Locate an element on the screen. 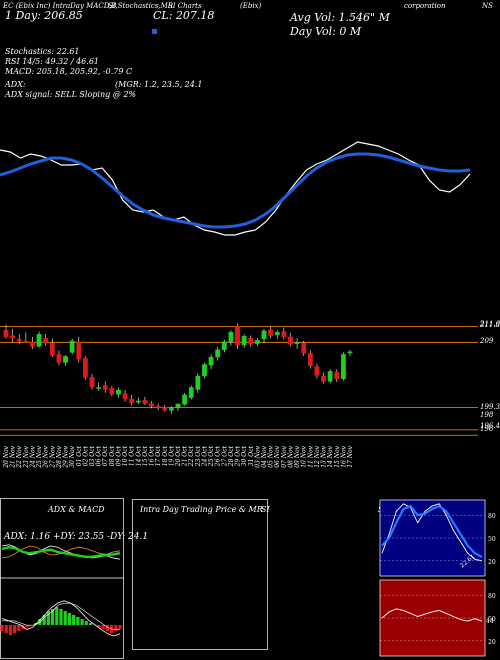 This screenshot has width=500, height=660. date-tick-label-44: 09 Nov is located at coordinates (297, 456).